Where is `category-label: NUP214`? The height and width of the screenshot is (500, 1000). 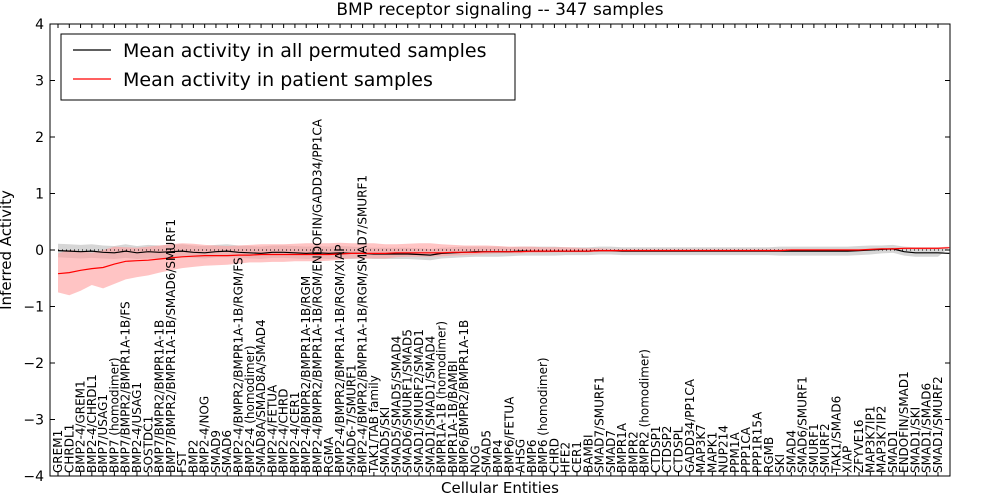 category-label: NUP214 is located at coordinates (724, 449).